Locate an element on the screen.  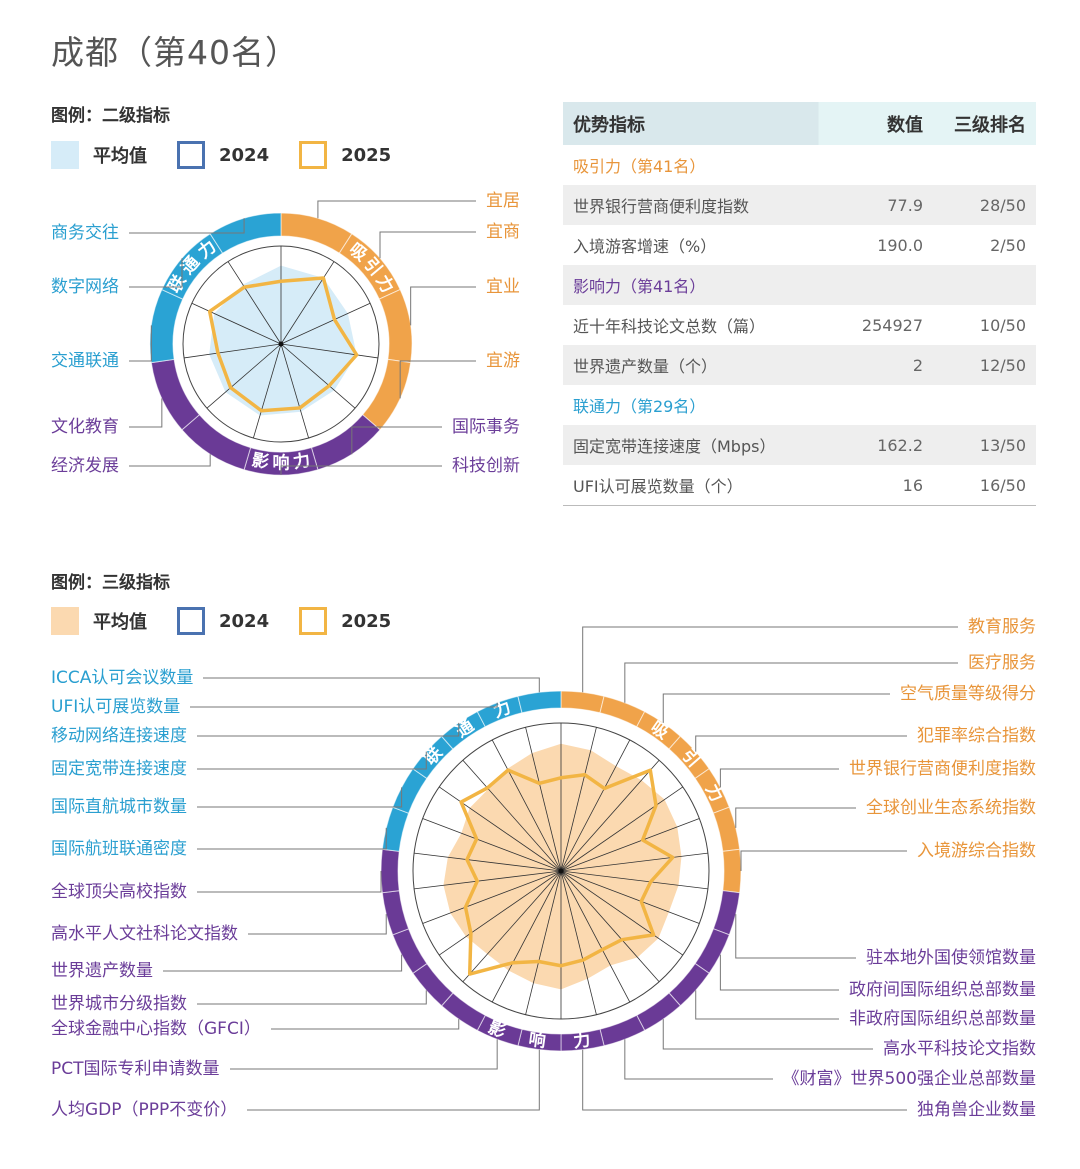
legend-level2: 平均值 2024 2025 is located at coordinates (236, 155).